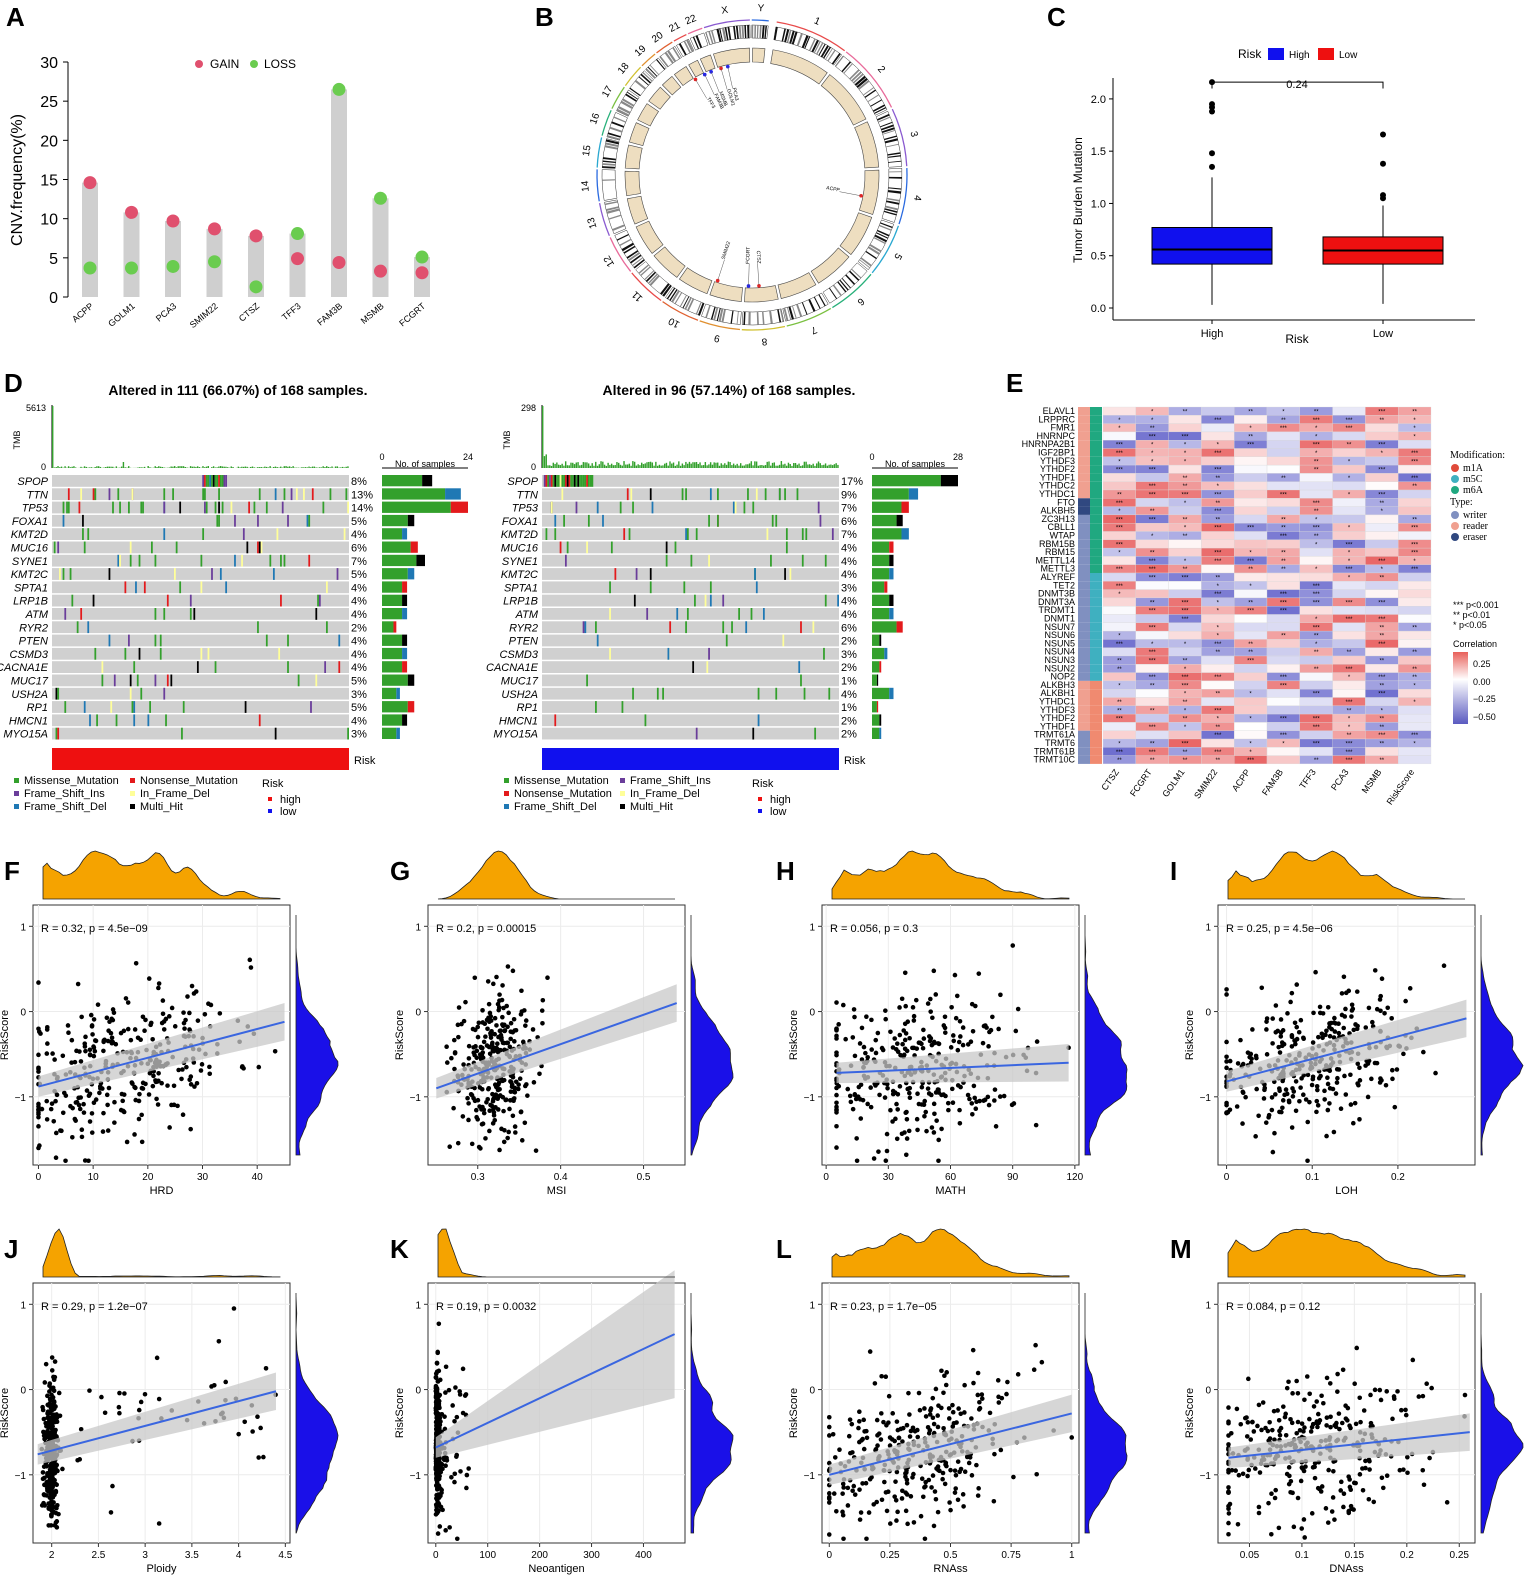 This screenshot has width=1535, height=1578. I want to click on d-gene-label-KMT2C: KMT2C, so click(519, 575).